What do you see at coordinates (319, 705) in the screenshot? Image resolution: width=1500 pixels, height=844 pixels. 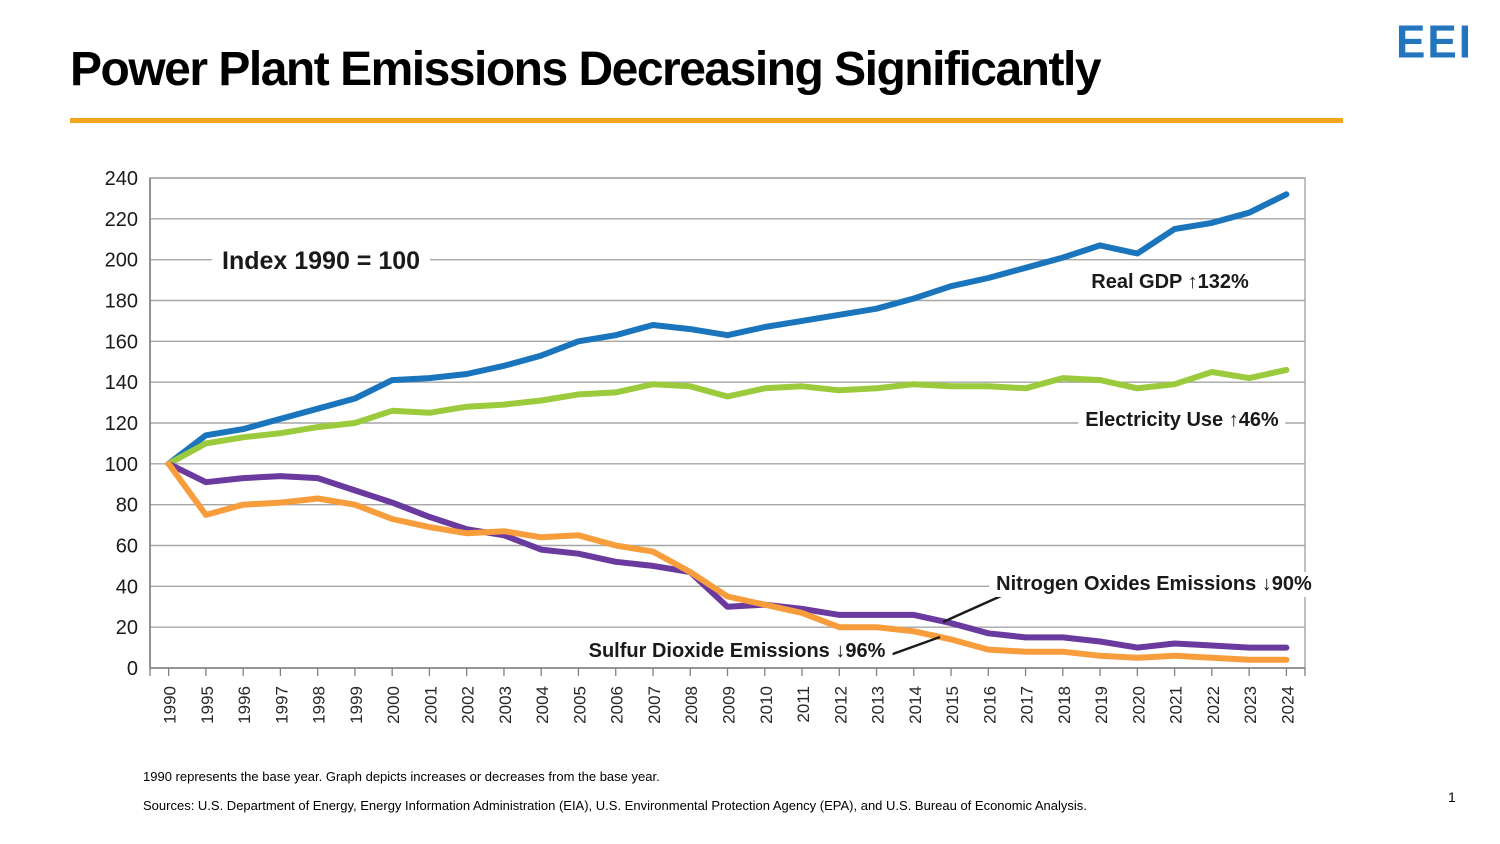 I see `x-tick-label: 1998` at bounding box center [319, 705].